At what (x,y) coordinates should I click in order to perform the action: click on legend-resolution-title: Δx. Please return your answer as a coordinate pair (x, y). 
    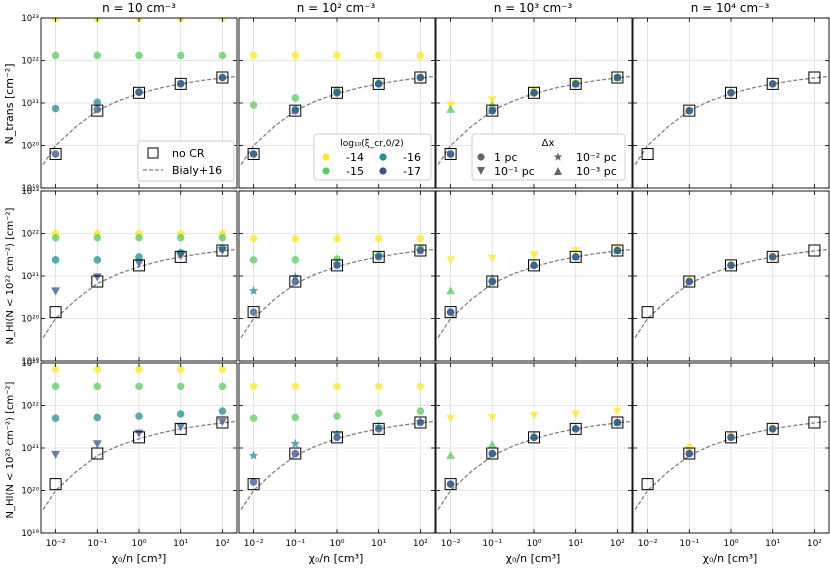
    Looking at the image, I should click on (548, 143).